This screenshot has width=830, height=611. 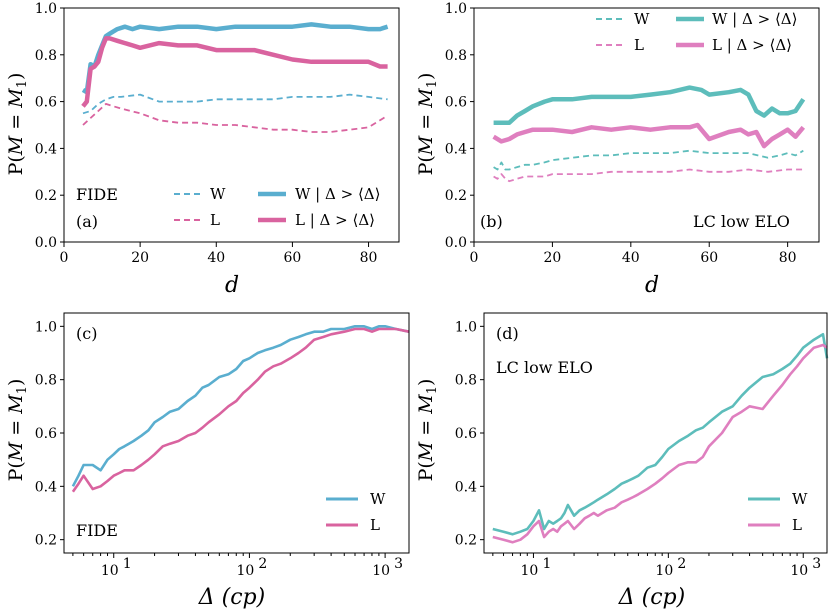 What do you see at coordinates (507, 333) in the screenshot?
I see `panel-annotation-letter: (d)` at bounding box center [507, 333].